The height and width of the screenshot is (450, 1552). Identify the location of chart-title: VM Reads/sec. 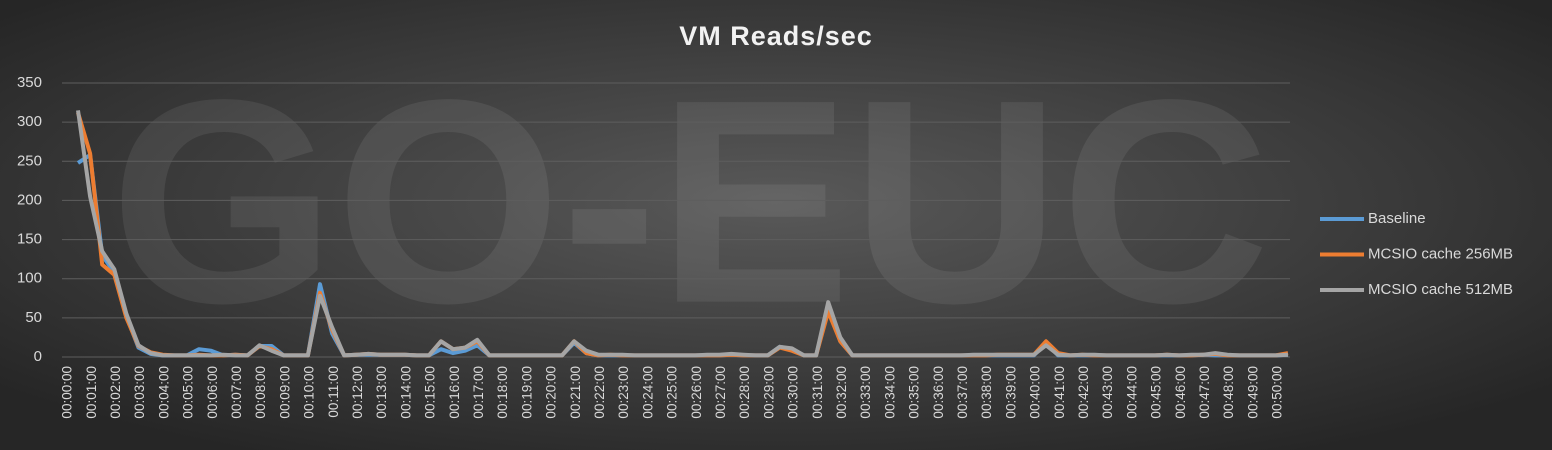
(776, 36).